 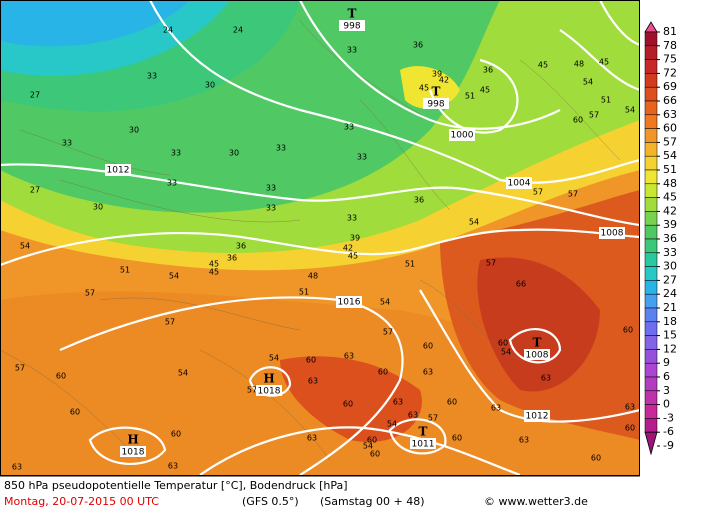 I want to click on colorbar-label: 54, so click(x=670, y=155).